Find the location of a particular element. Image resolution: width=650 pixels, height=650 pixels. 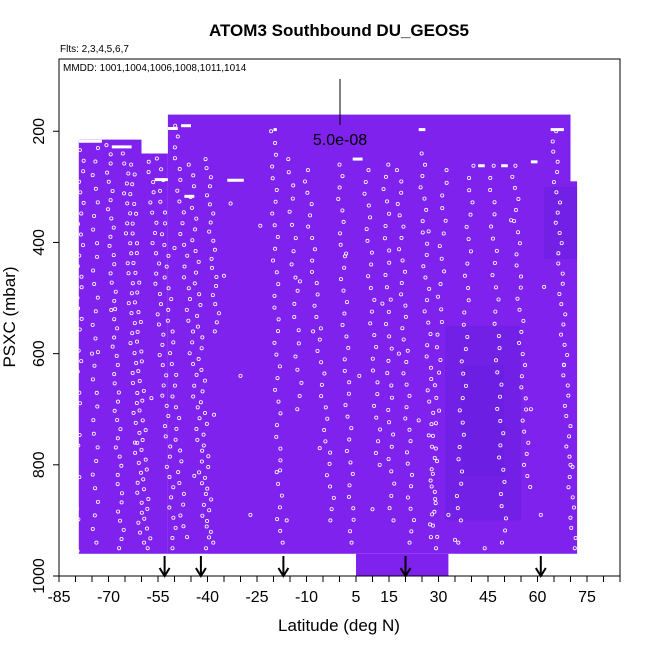

y-axis-label: PSXC (mbar) is located at coordinates (9, 316).